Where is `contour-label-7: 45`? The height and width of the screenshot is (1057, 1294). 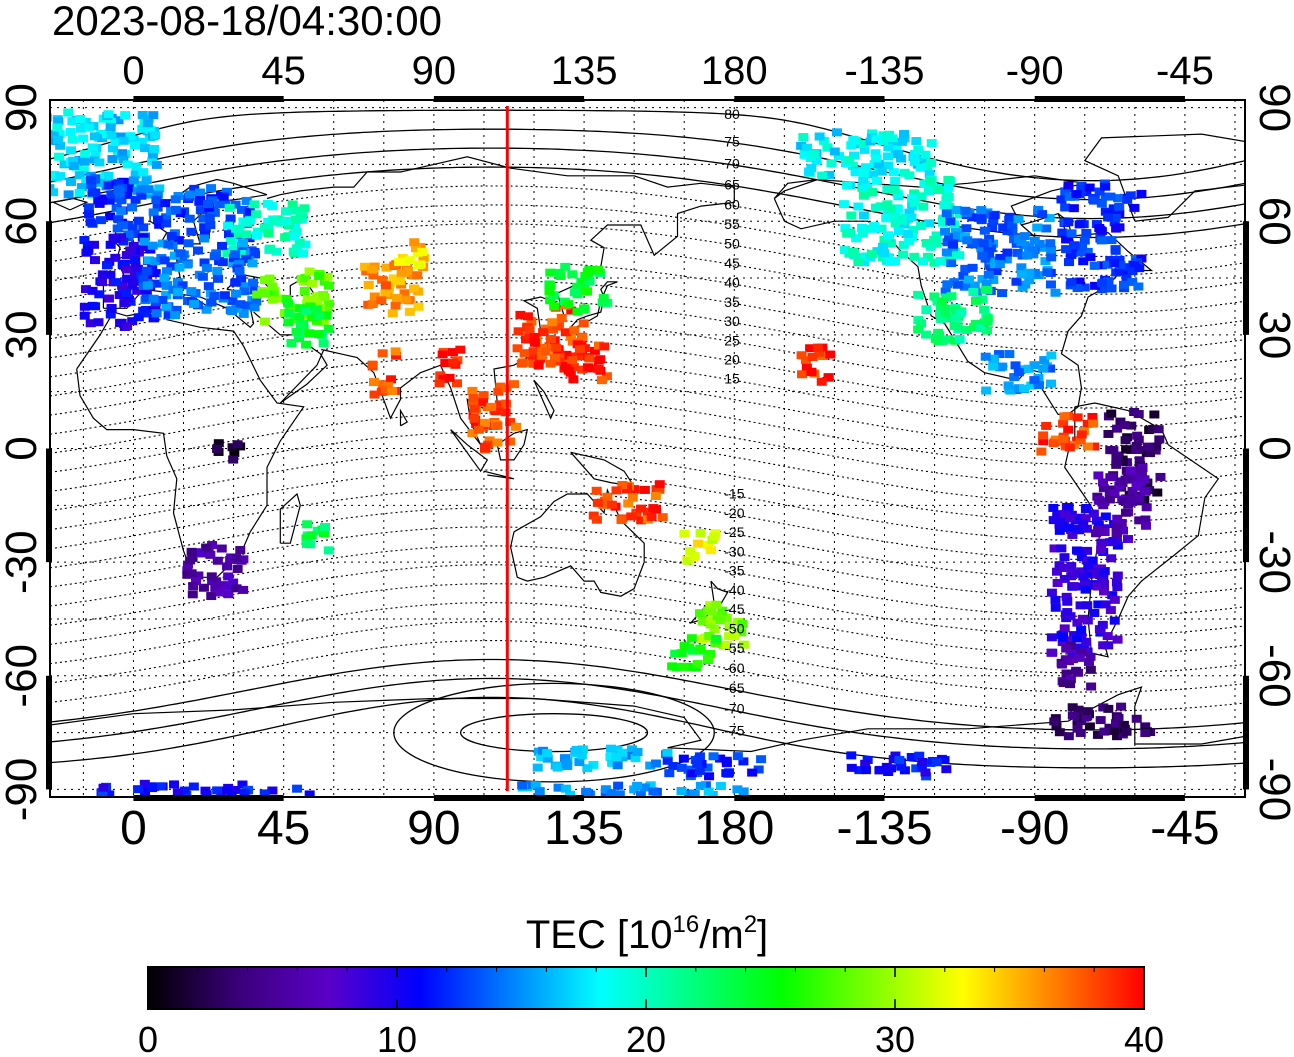 contour-label-7: 45 is located at coordinates (732, 263).